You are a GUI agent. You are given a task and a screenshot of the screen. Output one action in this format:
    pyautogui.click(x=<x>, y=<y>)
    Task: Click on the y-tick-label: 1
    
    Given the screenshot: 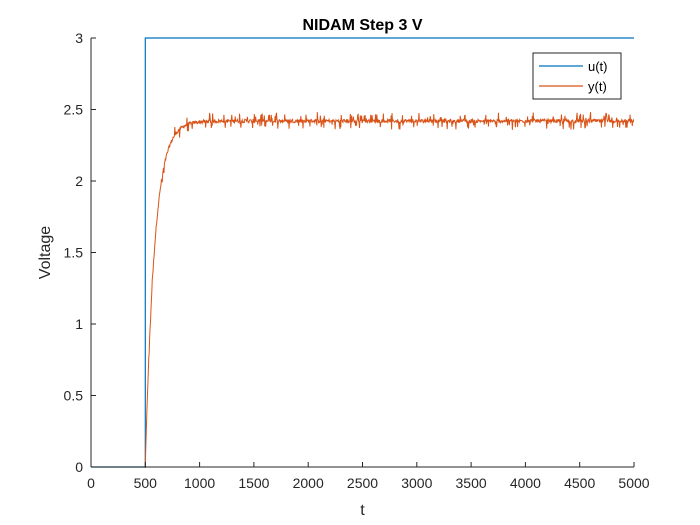 What is the action you would take?
    pyautogui.click(x=79, y=324)
    